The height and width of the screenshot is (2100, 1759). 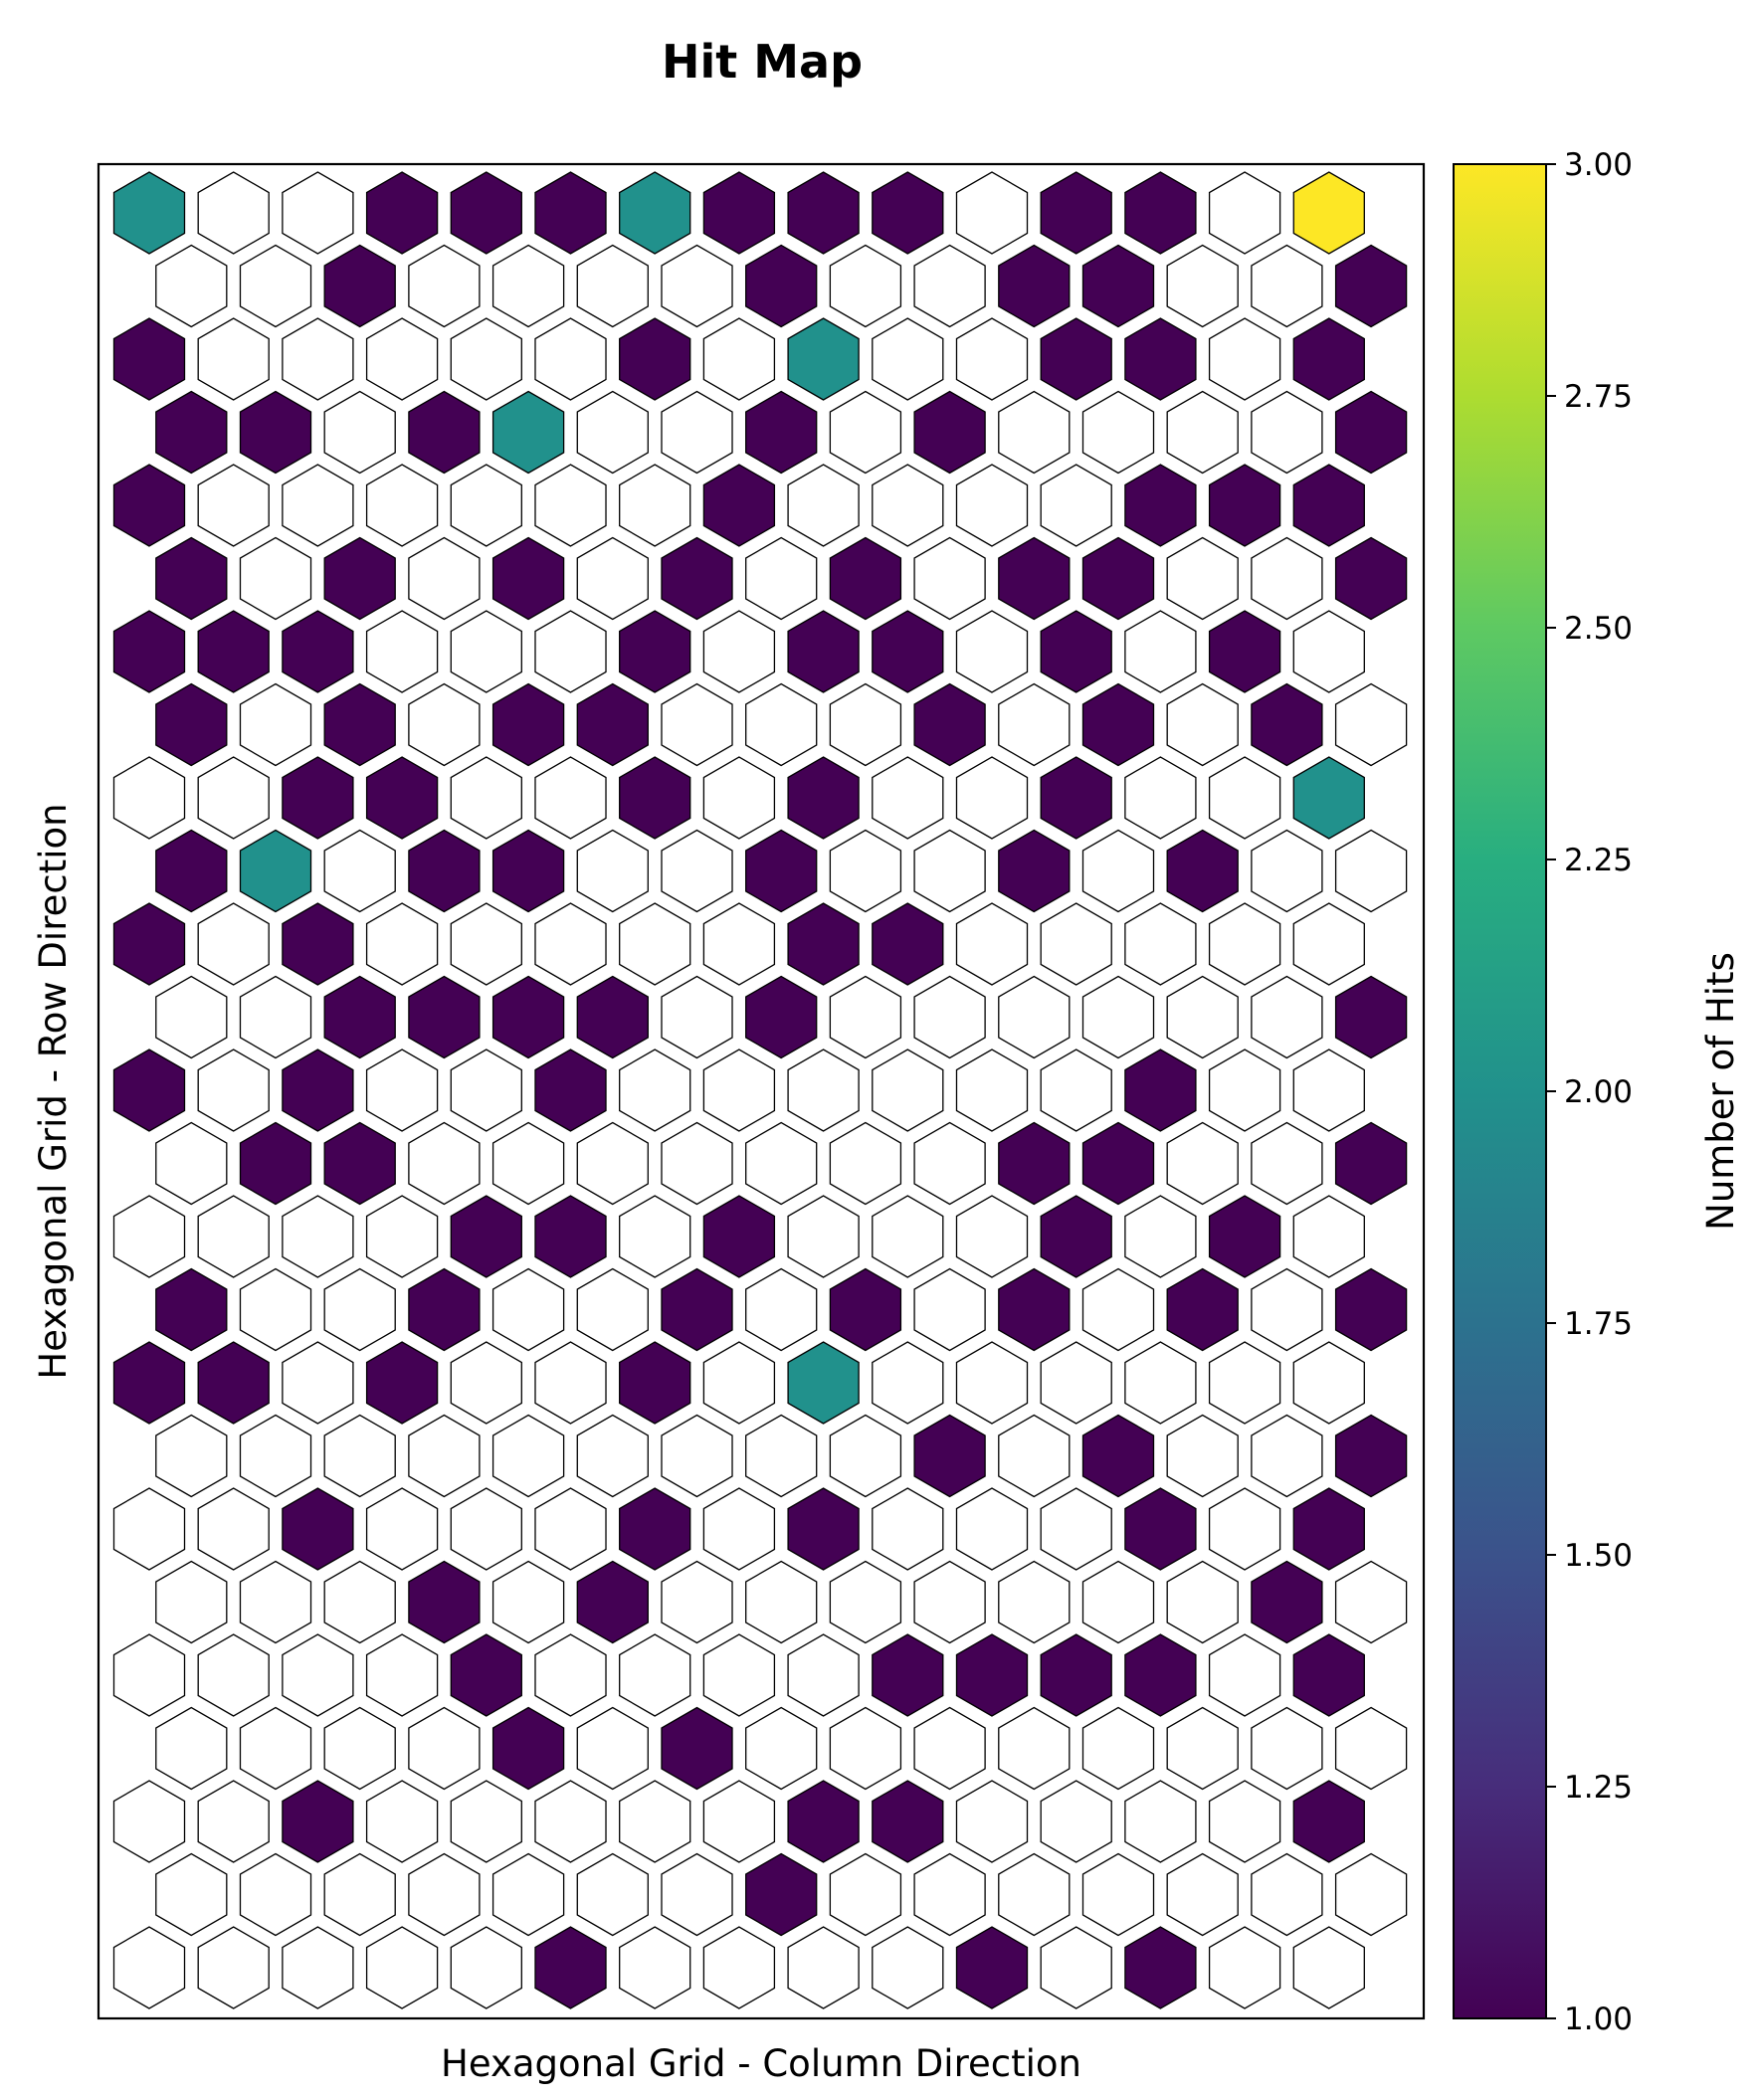 I want to click on colorbar-tick-label: 1.00, so click(x=1599, y=2019).